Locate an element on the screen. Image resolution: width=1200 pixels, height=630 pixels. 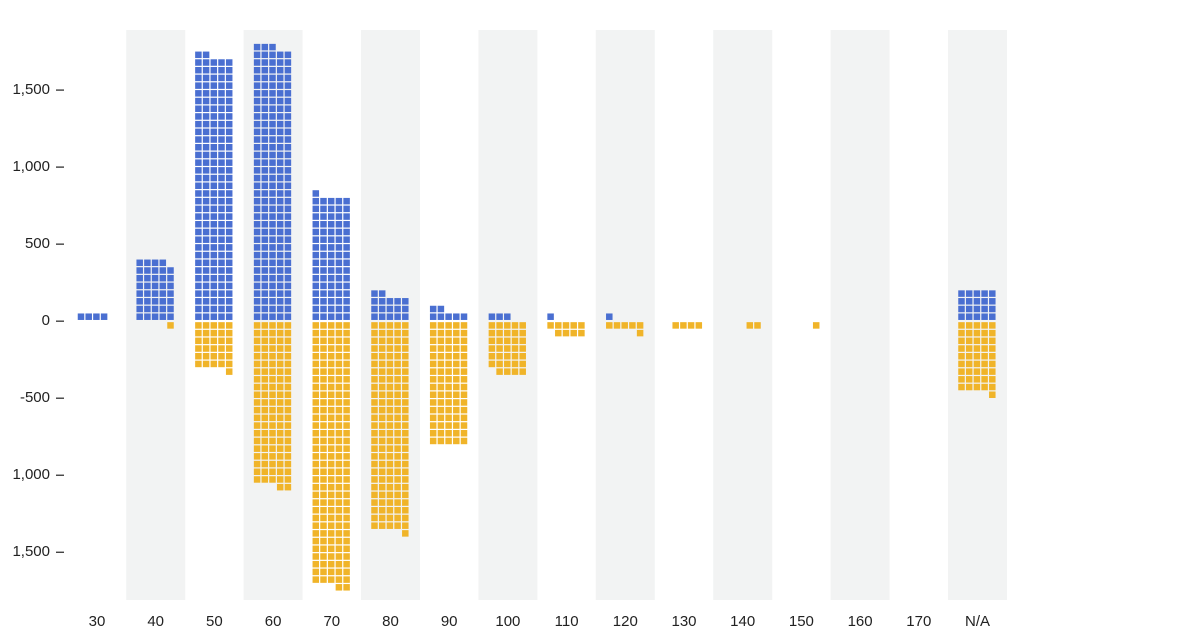
x-tick-label: 140 is located at coordinates (742, 621).